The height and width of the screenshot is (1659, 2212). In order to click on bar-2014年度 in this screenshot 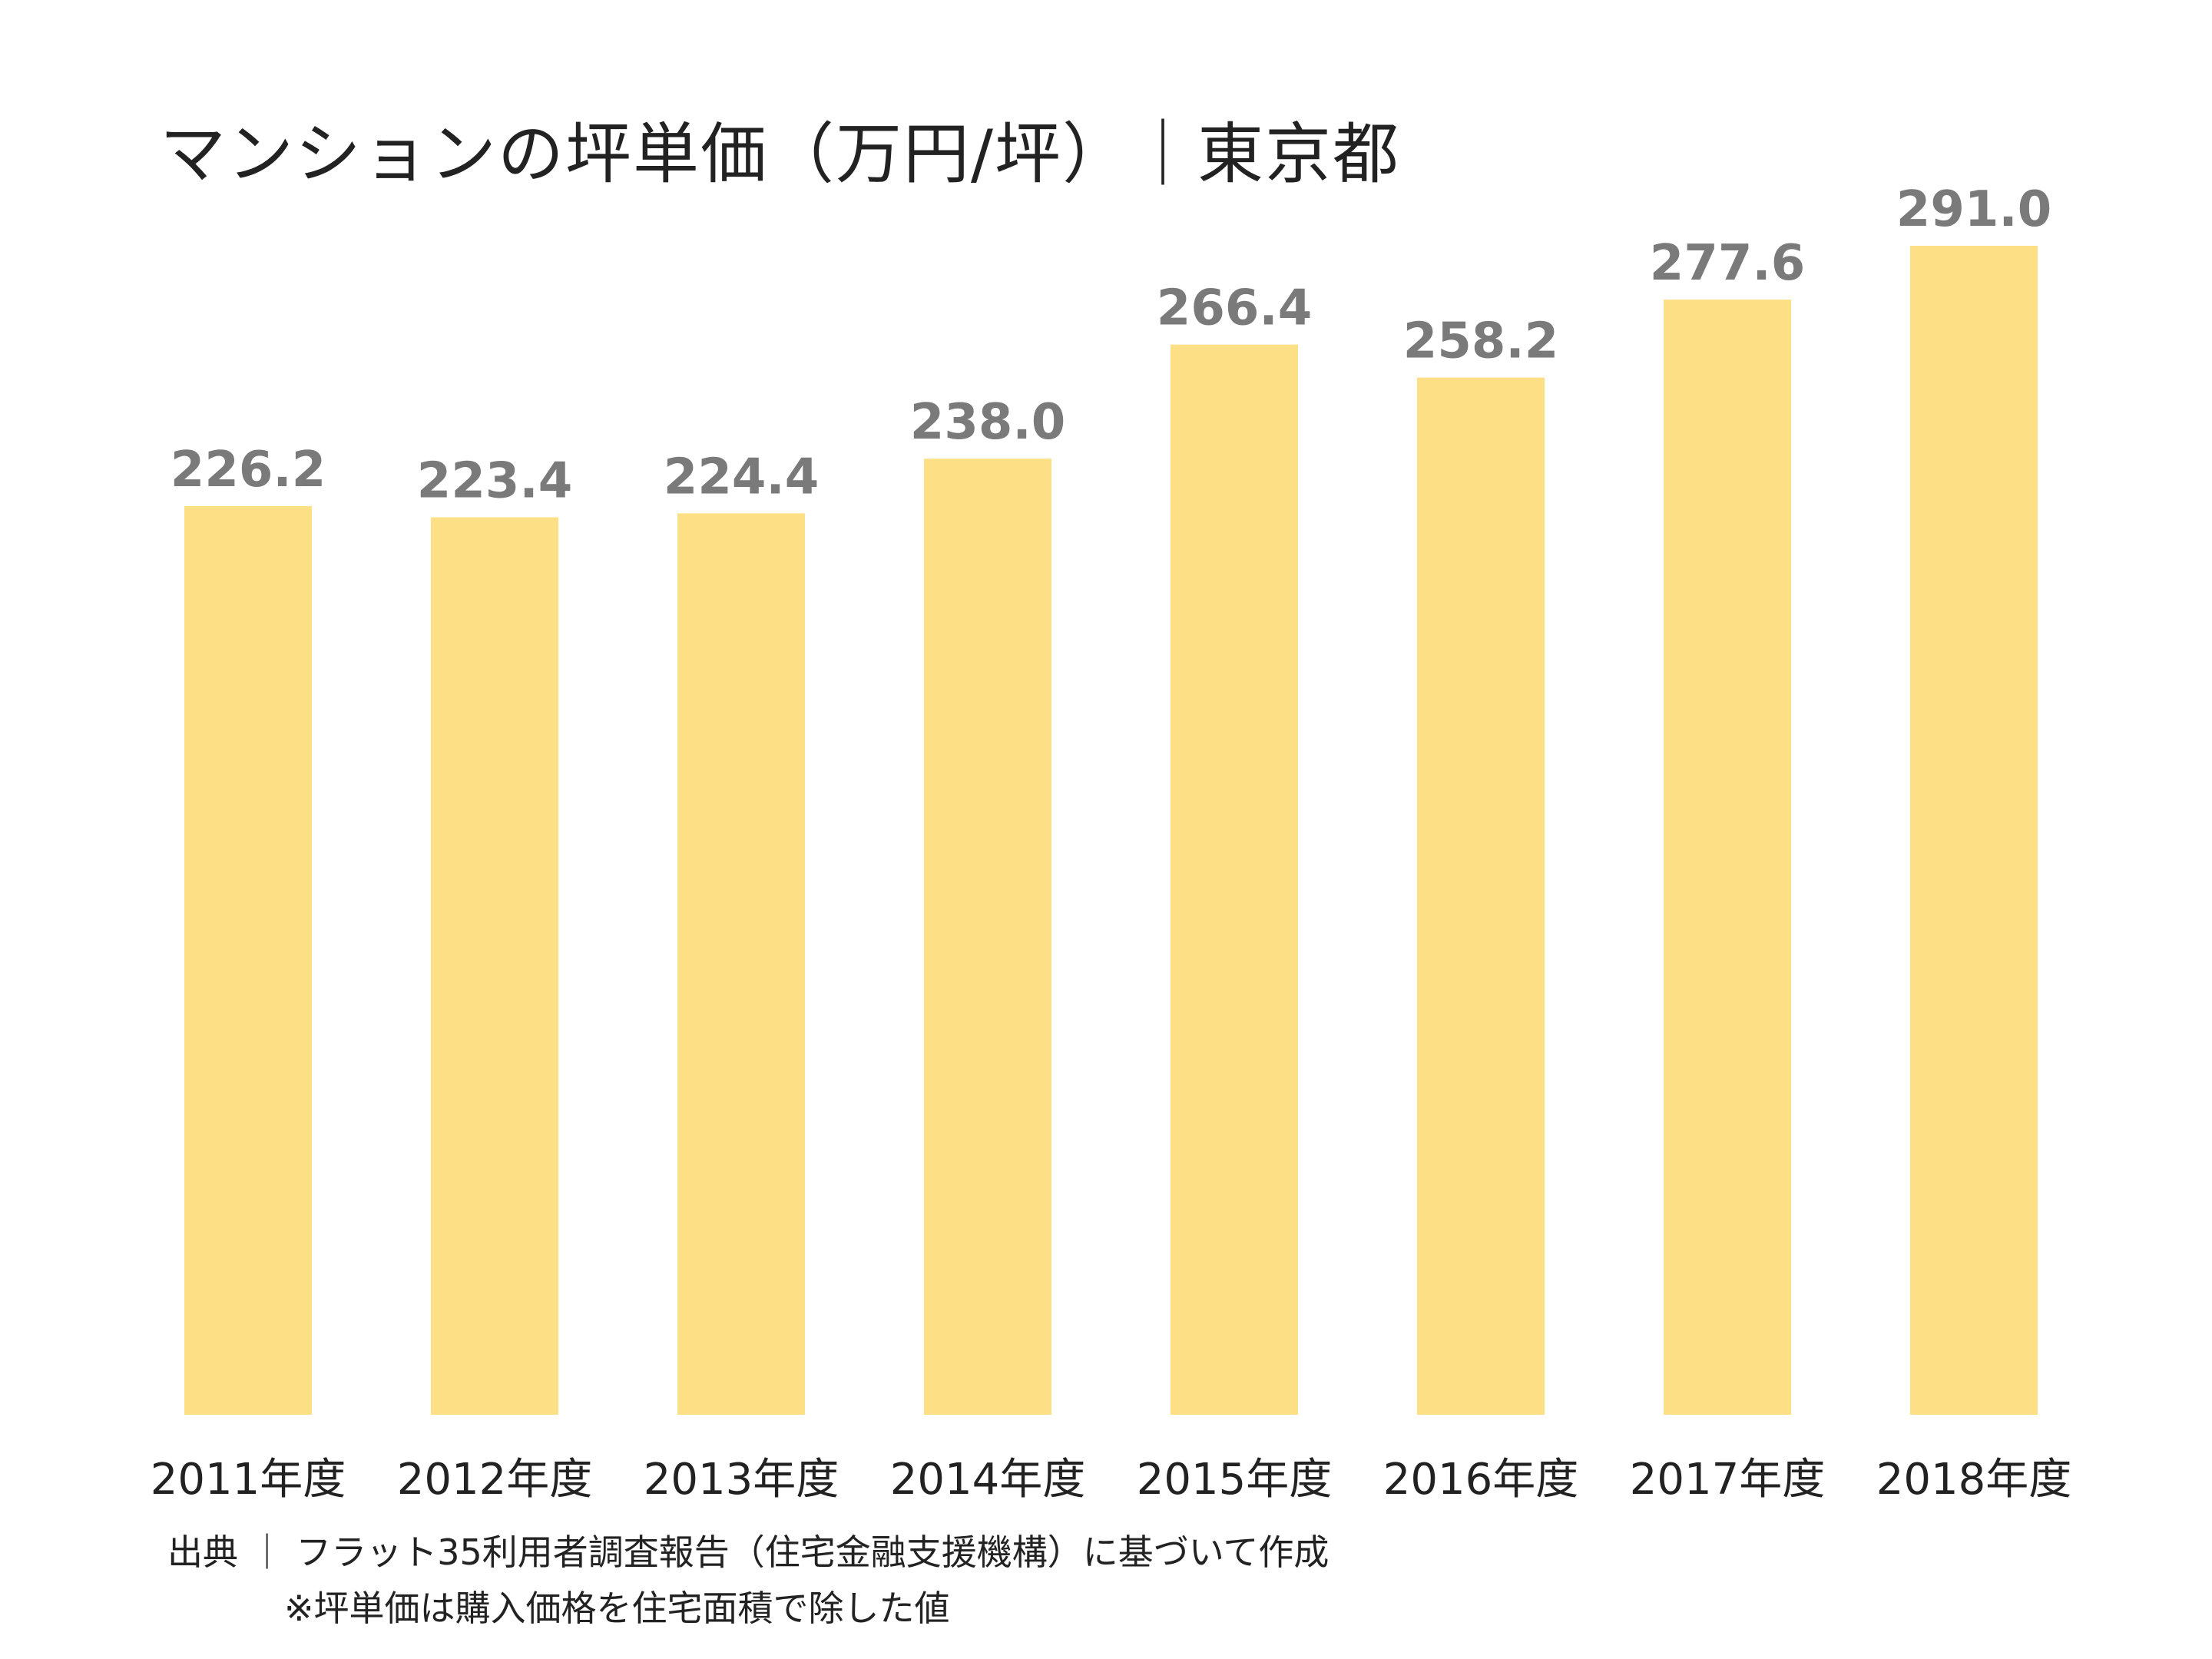, I will do `click(988, 937)`.